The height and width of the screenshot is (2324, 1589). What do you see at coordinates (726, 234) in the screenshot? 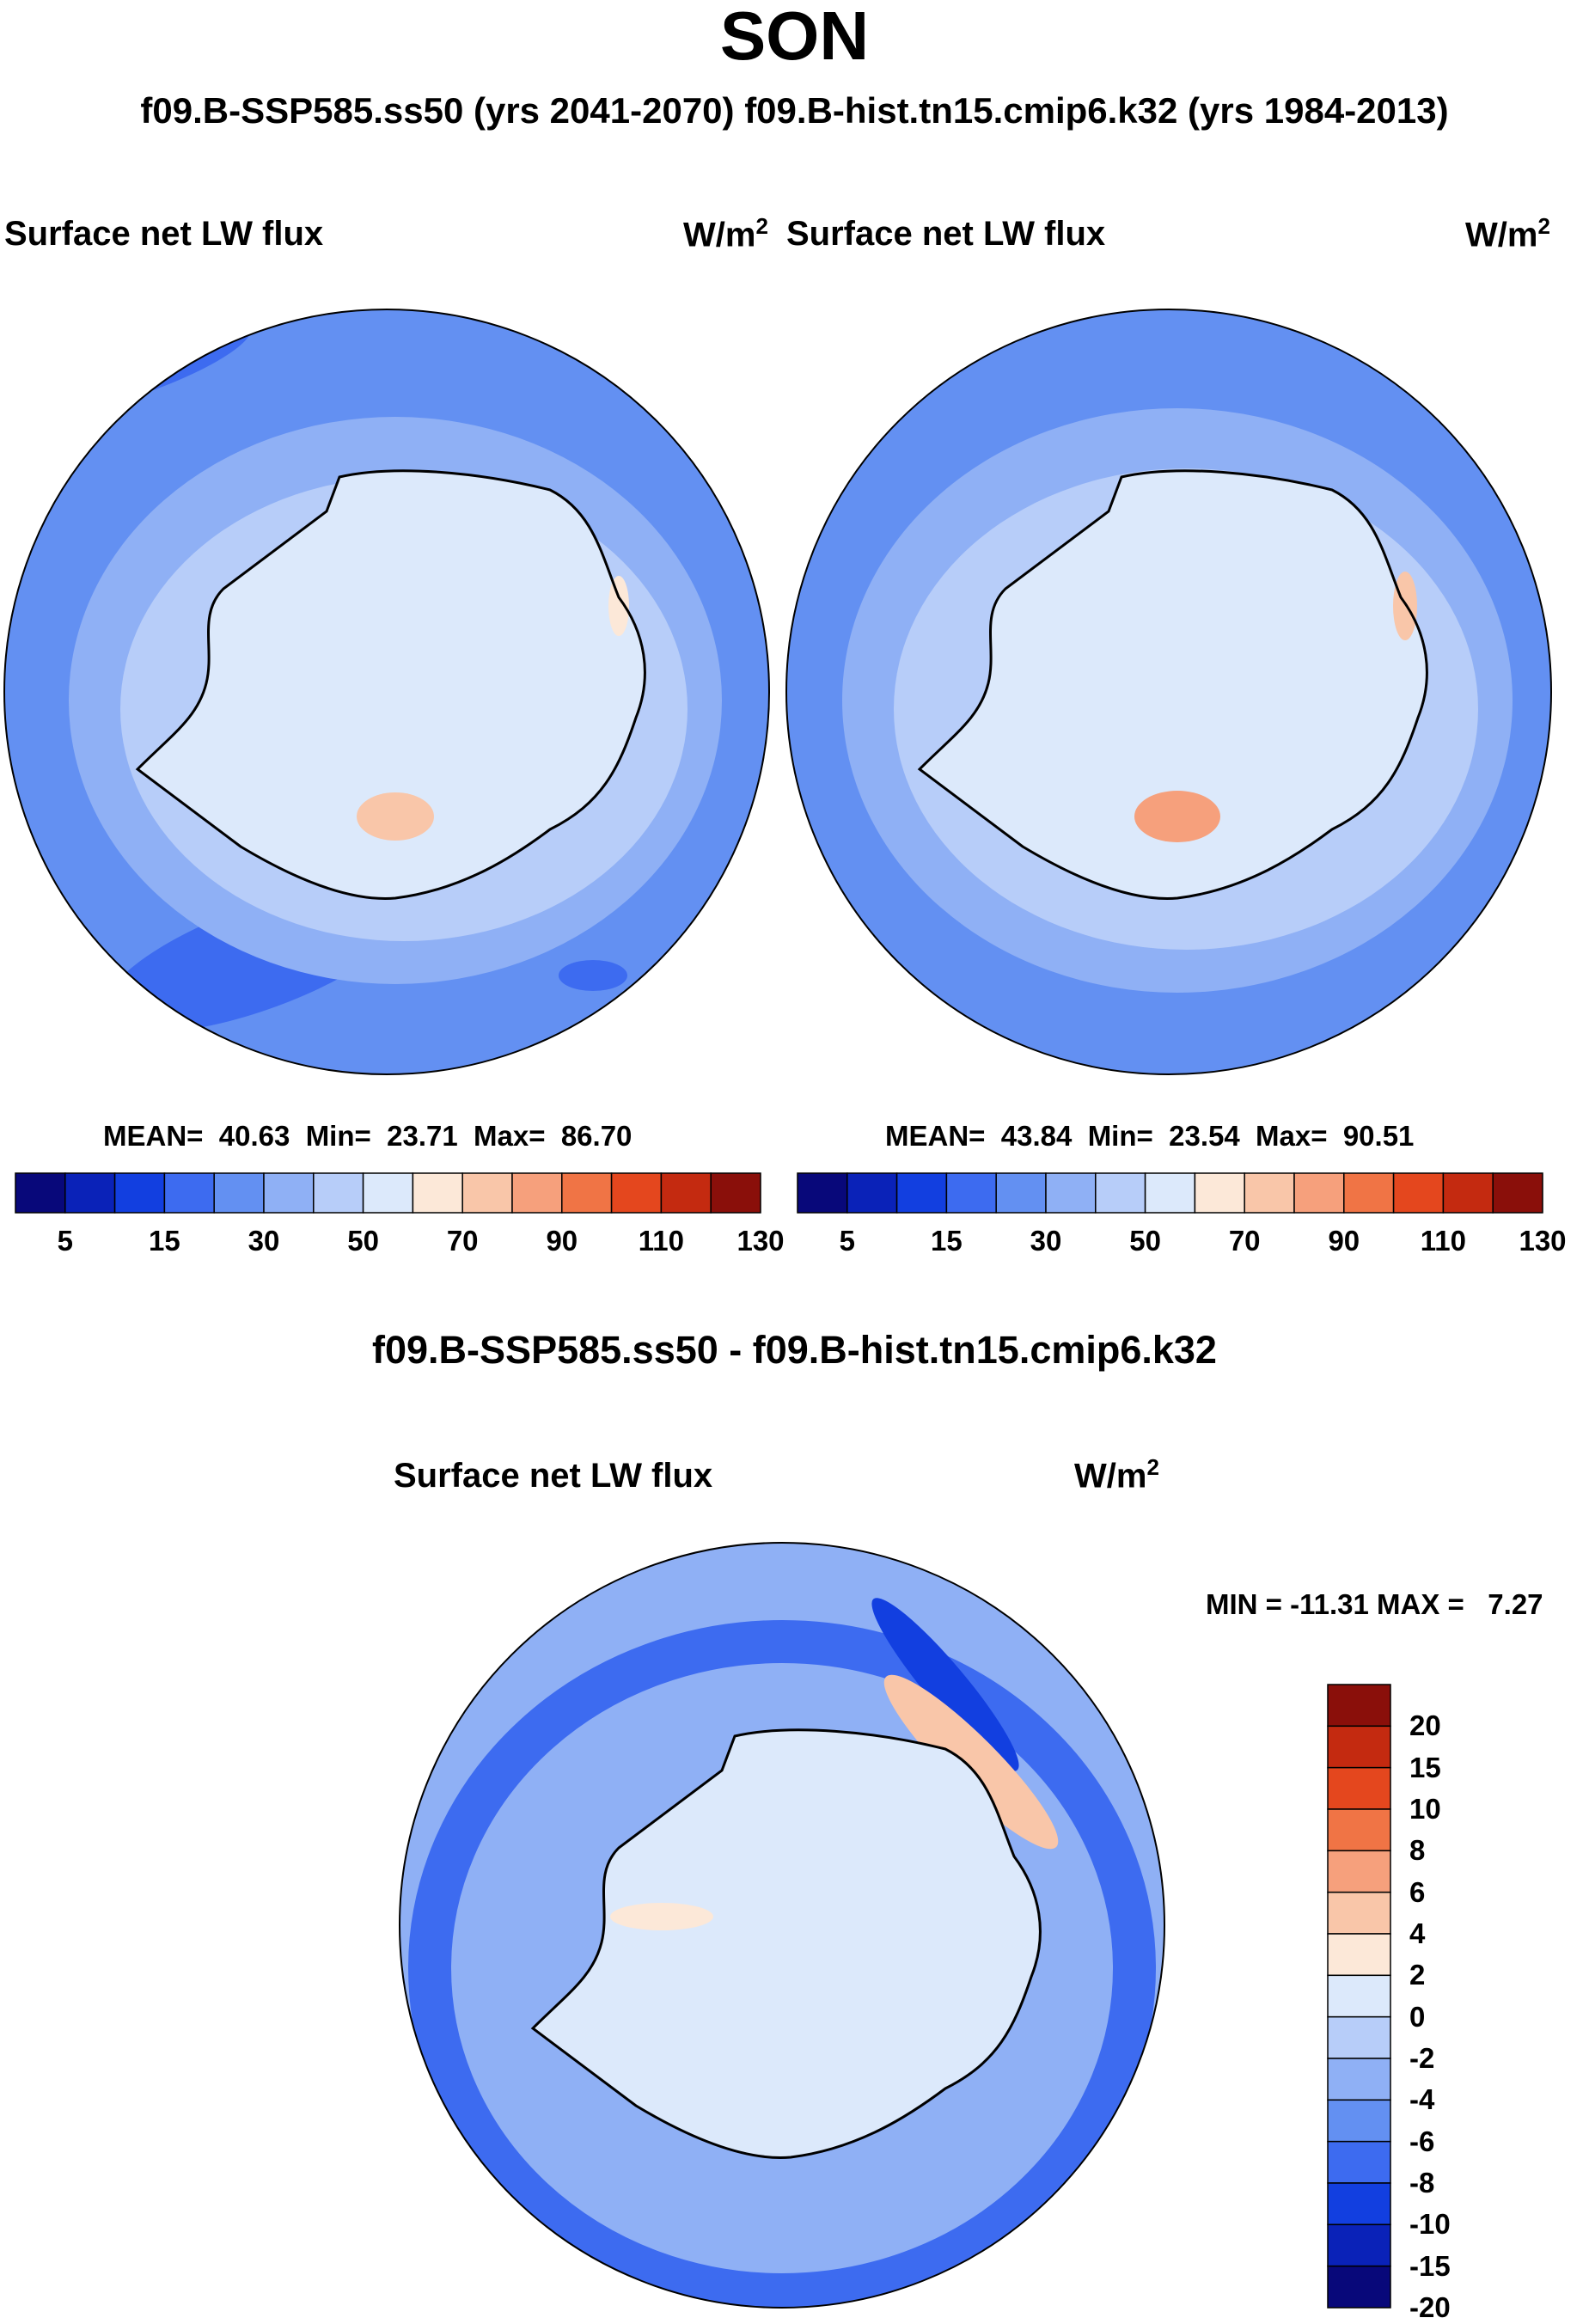
I see `panel1-units: W/m2` at bounding box center [726, 234].